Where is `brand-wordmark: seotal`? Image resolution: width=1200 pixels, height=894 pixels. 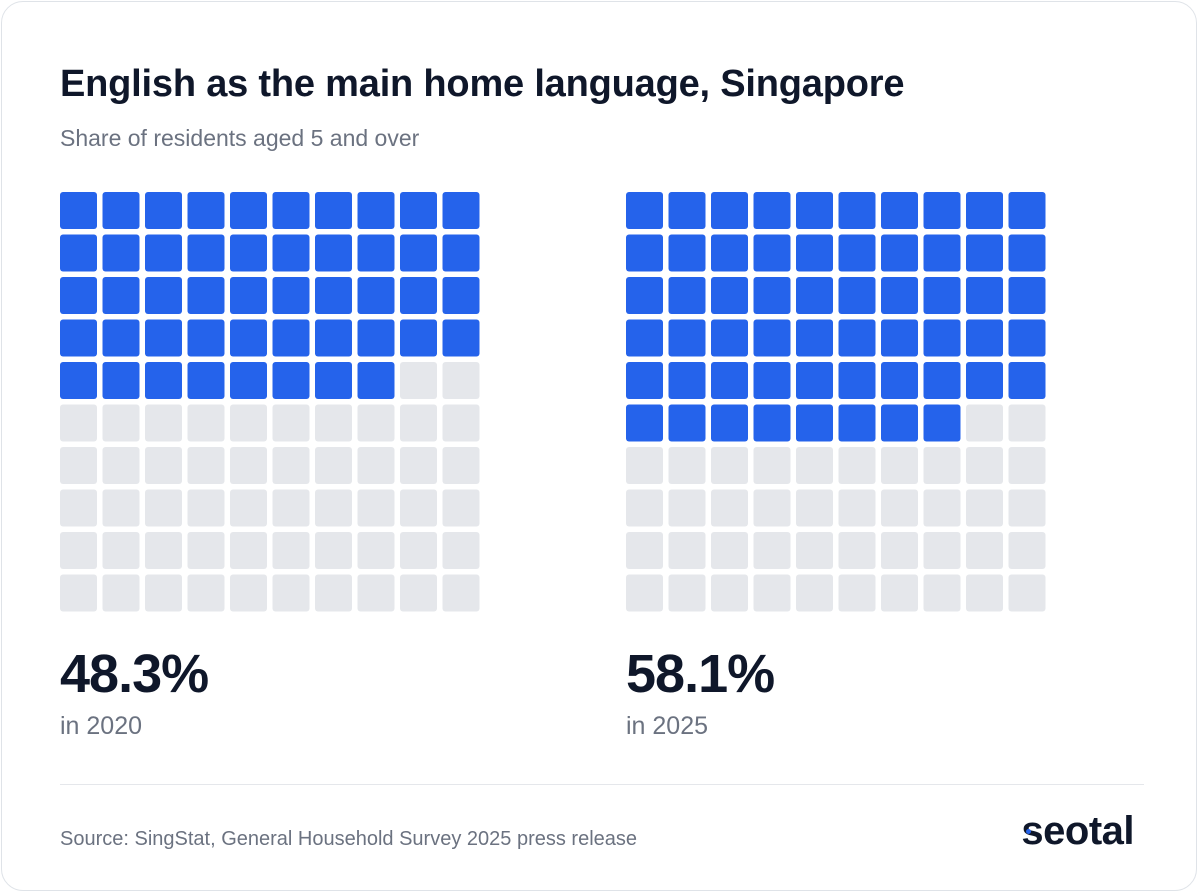 brand-wordmark: seotal is located at coordinates (1077, 831).